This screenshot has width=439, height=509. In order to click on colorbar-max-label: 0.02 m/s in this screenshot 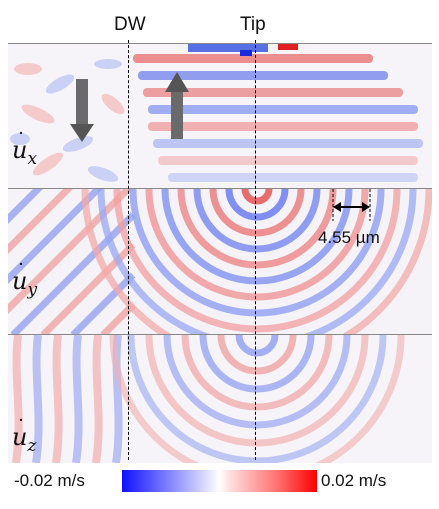, I will do `click(354, 480)`.